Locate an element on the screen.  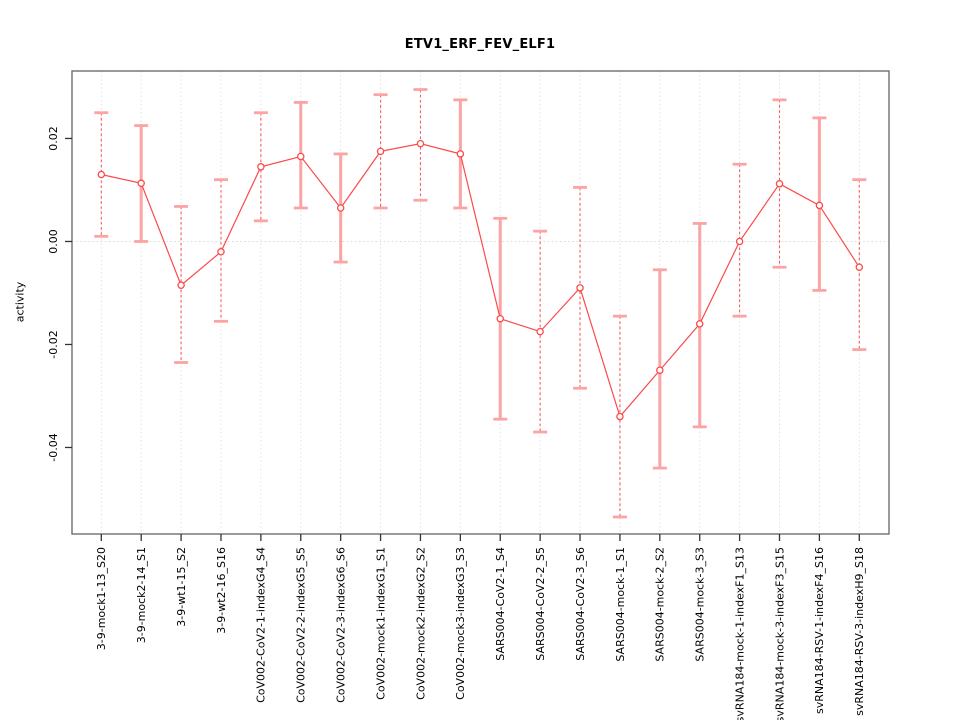
x-tick-label: 3-9-mock1-13_S20 is located at coordinates (101, 598).